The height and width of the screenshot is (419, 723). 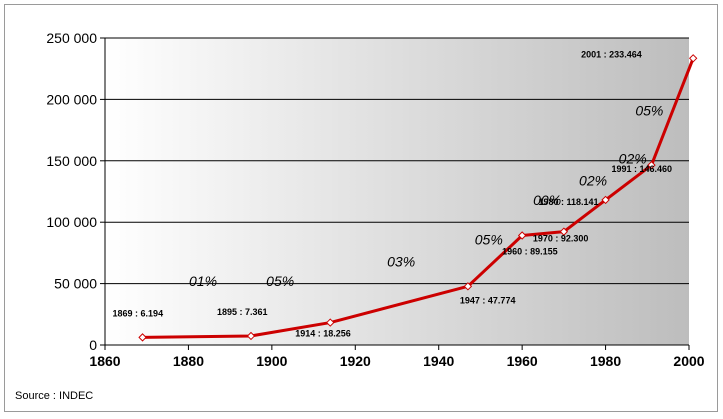 What do you see at coordinates (611, 54) in the screenshot?
I see `point-label: 2001 : 233.464` at bounding box center [611, 54].